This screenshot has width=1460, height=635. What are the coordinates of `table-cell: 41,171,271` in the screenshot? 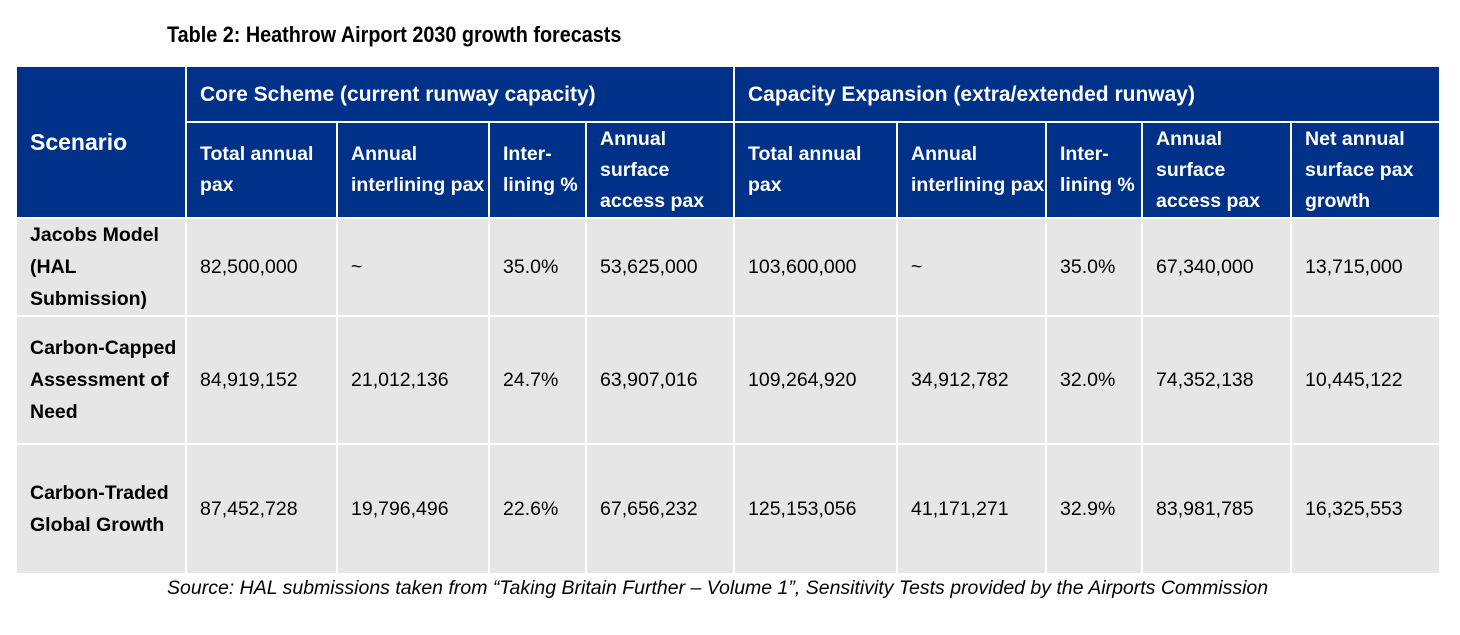 It's located at (972, 509).